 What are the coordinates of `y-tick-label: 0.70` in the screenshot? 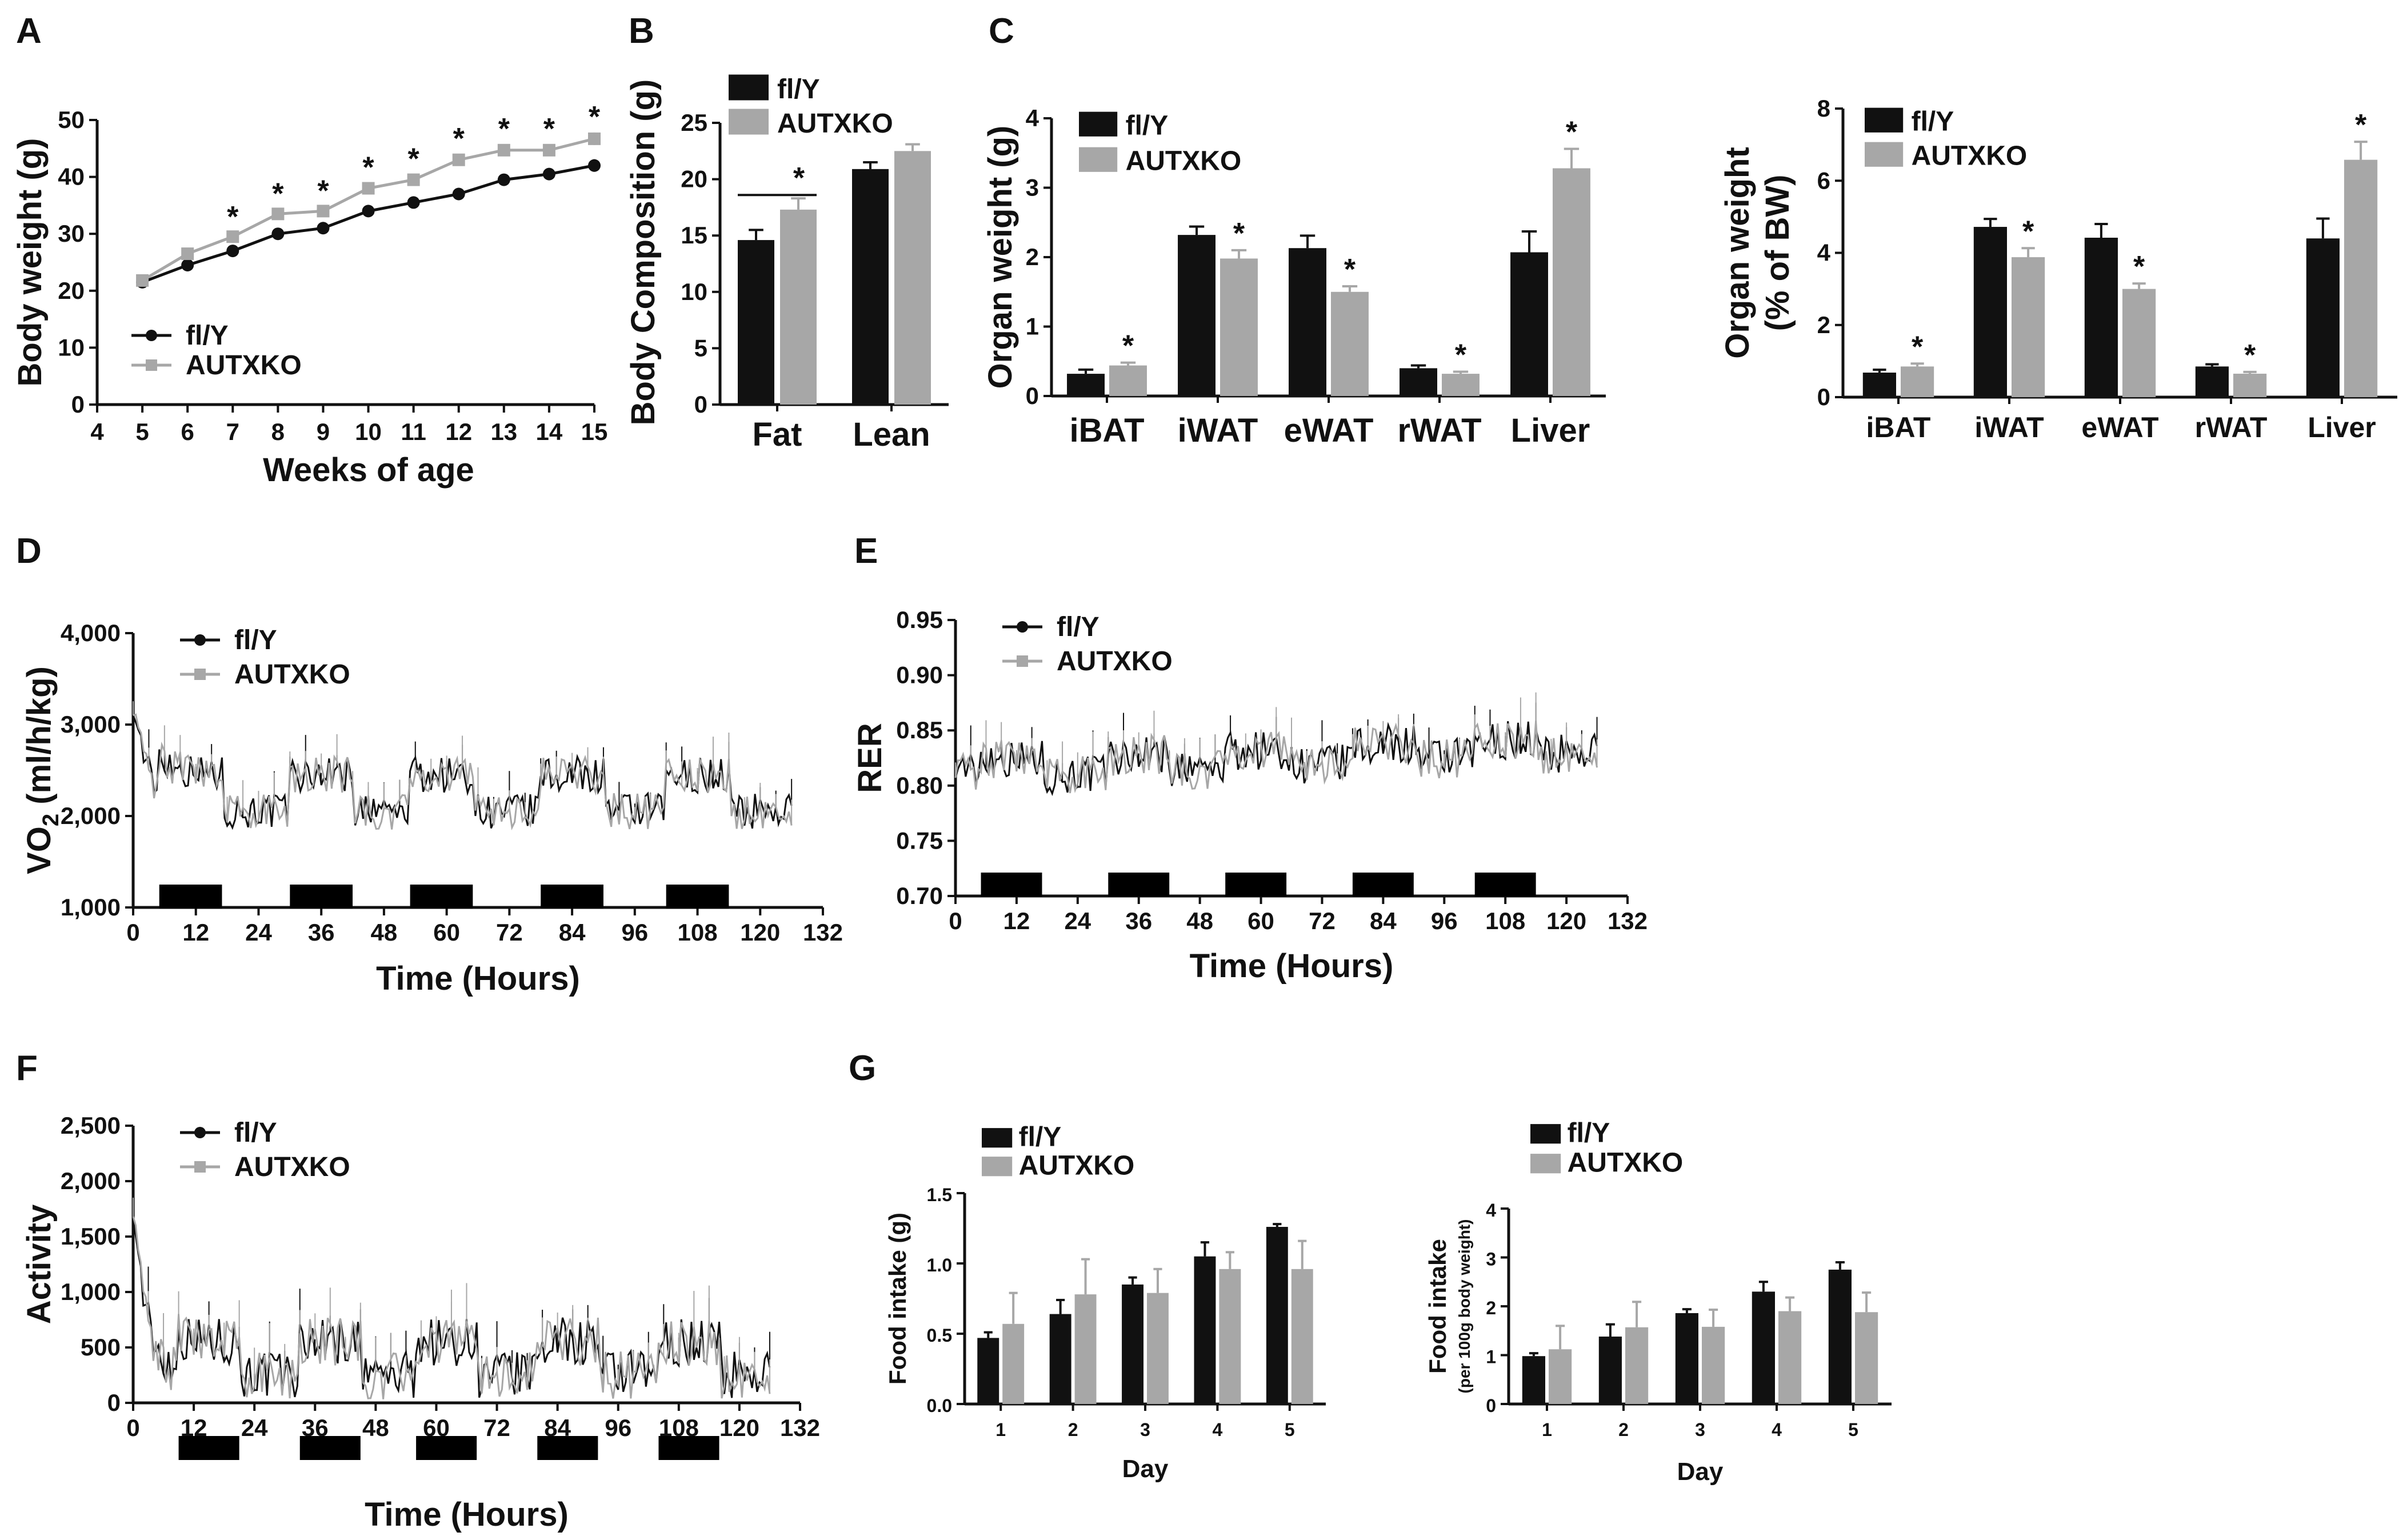 It's located at (919, 895).